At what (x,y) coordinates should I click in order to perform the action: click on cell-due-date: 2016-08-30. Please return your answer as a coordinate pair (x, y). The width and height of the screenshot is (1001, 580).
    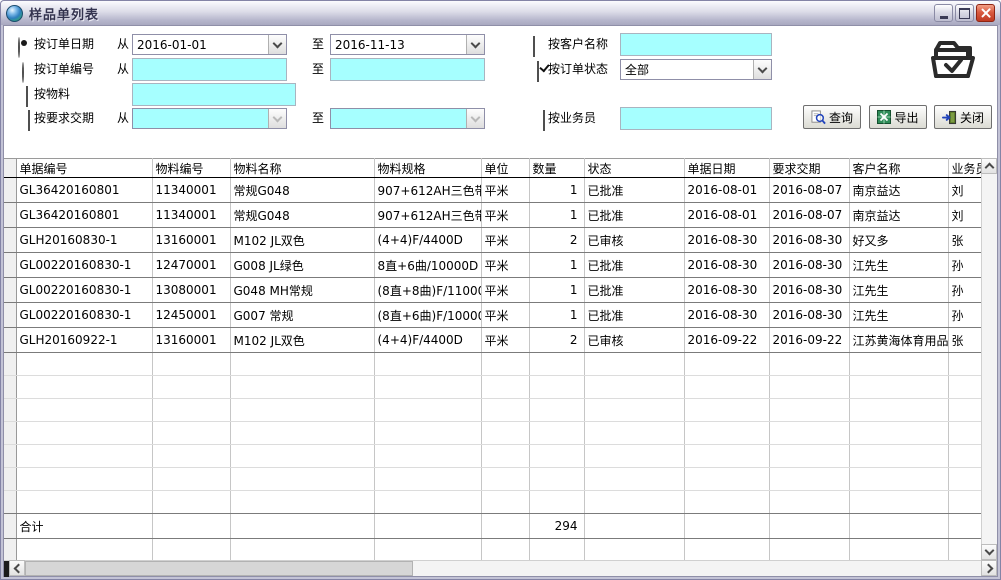
    Looking at the image, I should click on (809, 290).